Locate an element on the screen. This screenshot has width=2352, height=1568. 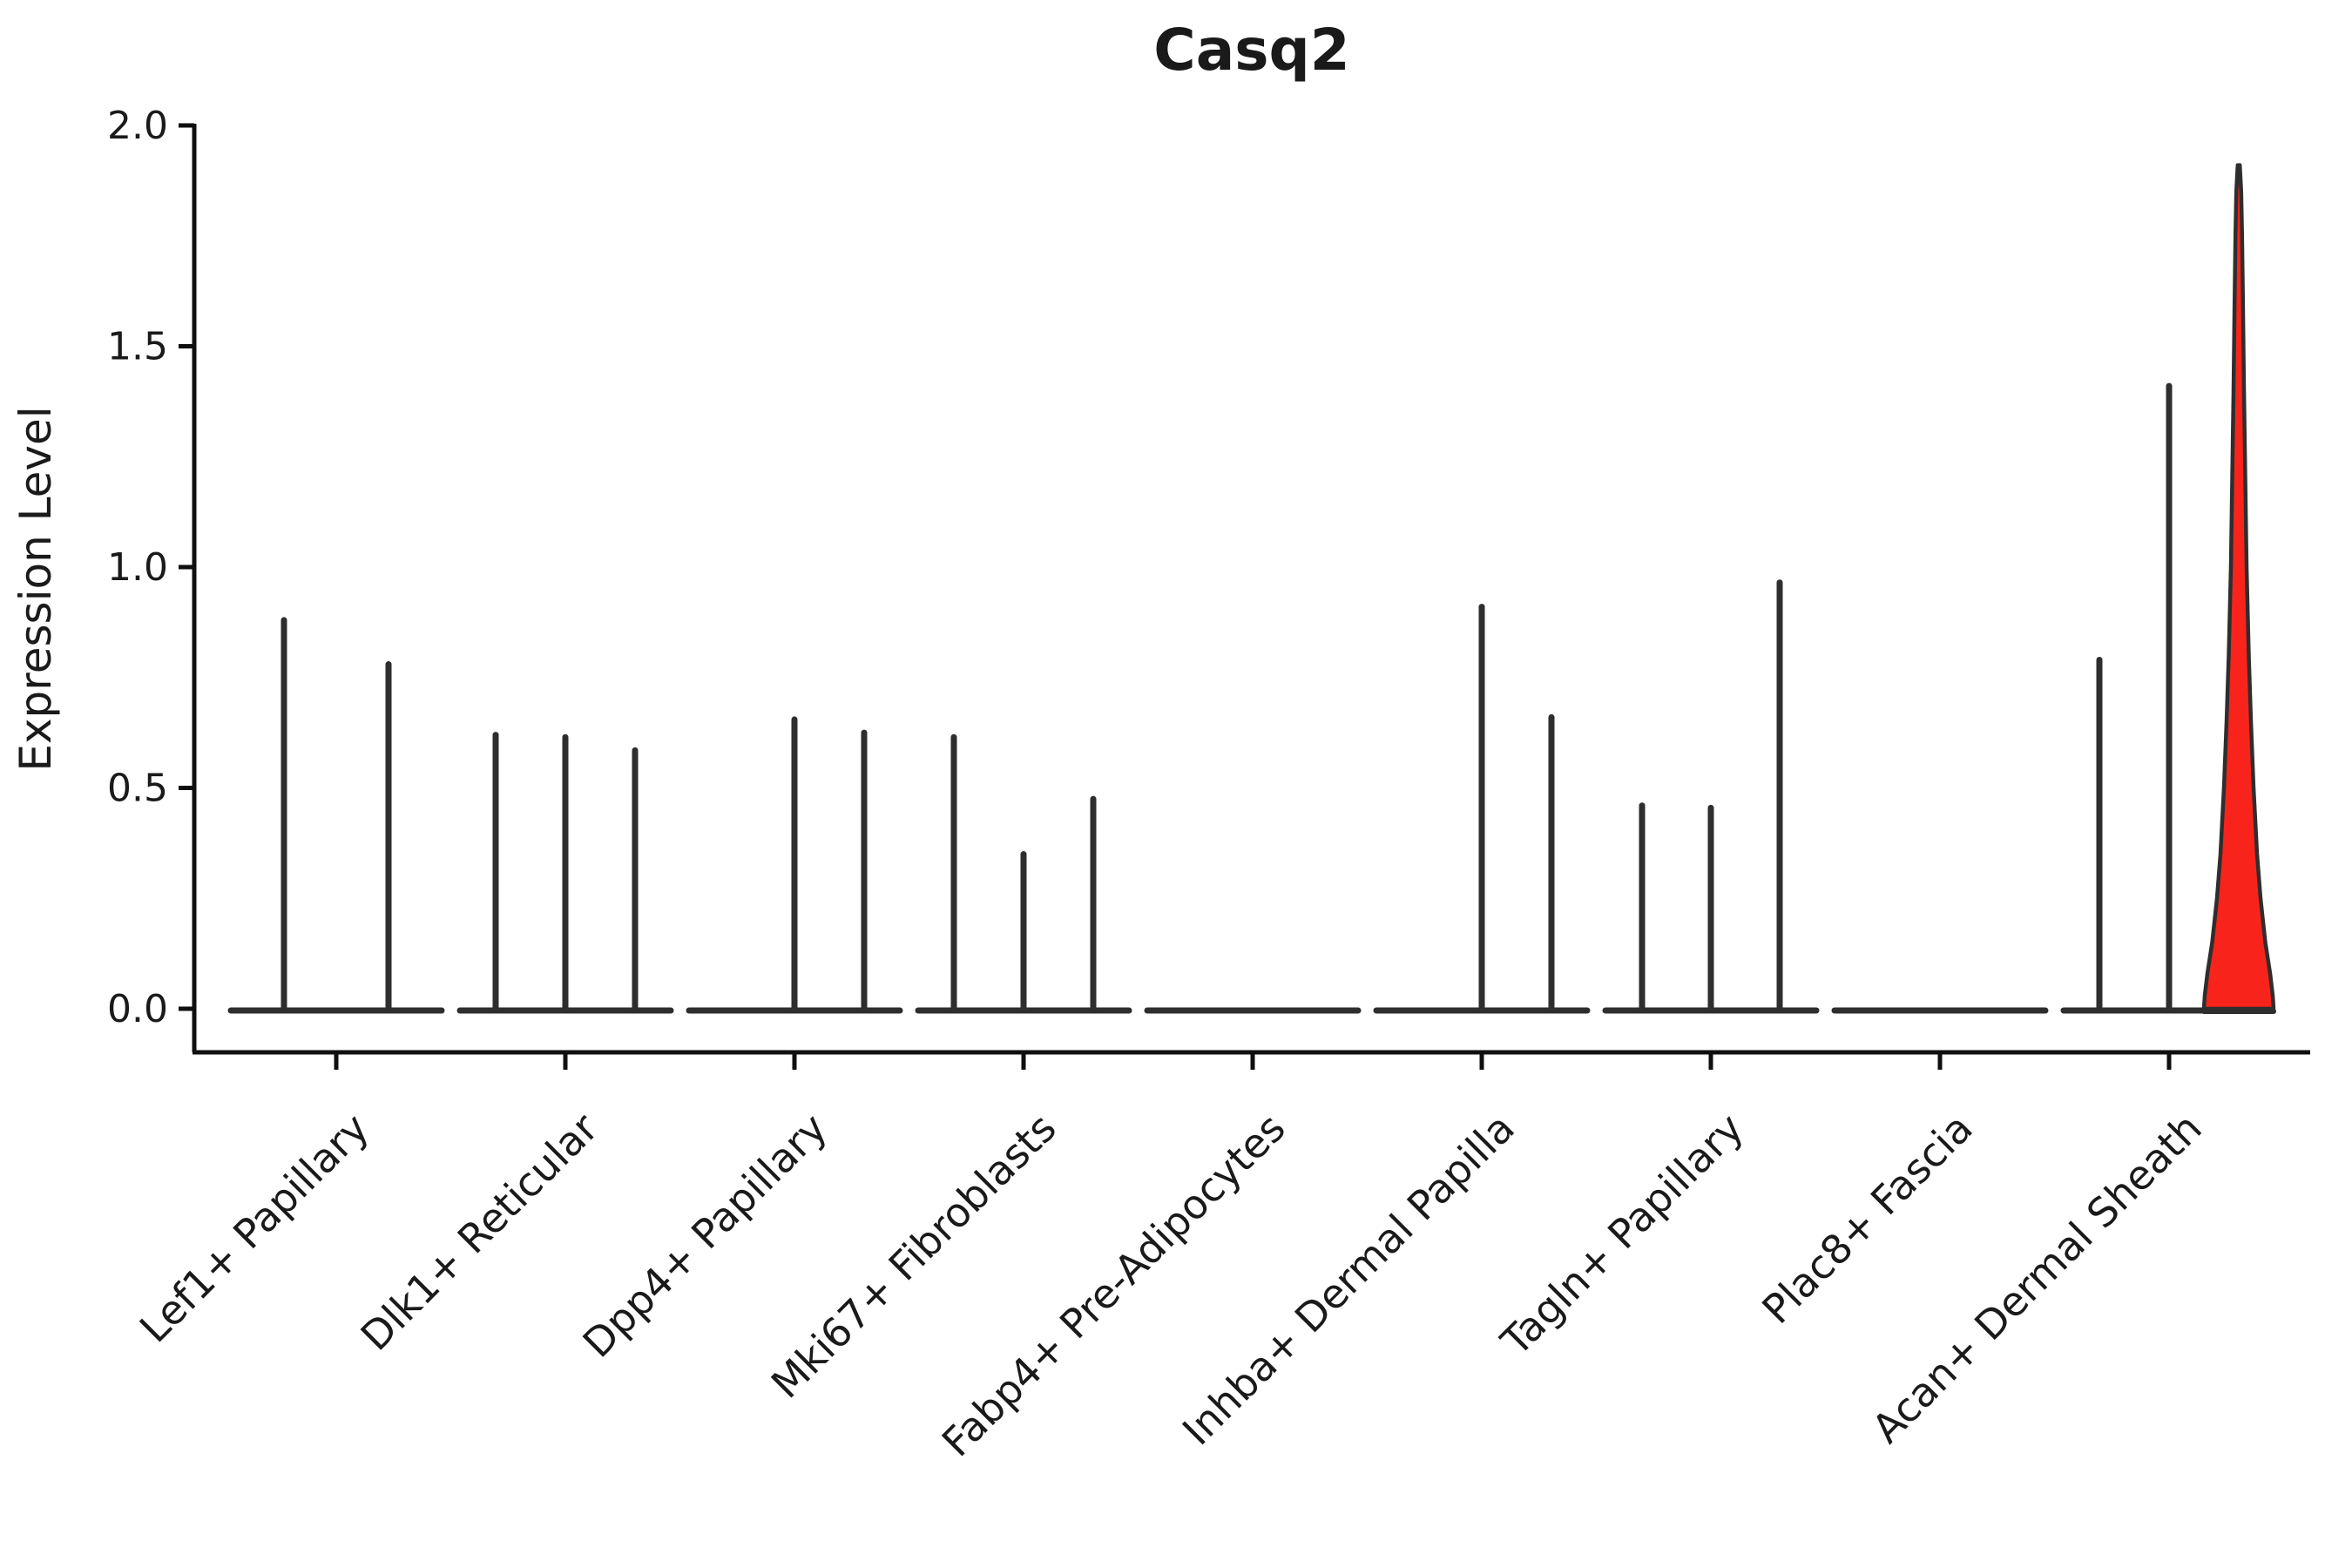
y-axis-label: Expression Level is located at coordinates (35, 588).